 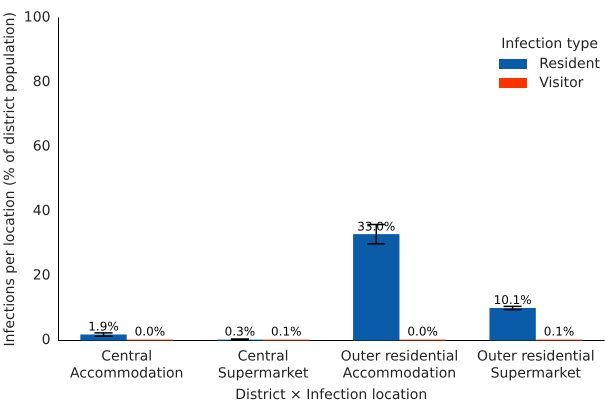 I want to click on data-label: 10.1%, so click(x=513, y=300).